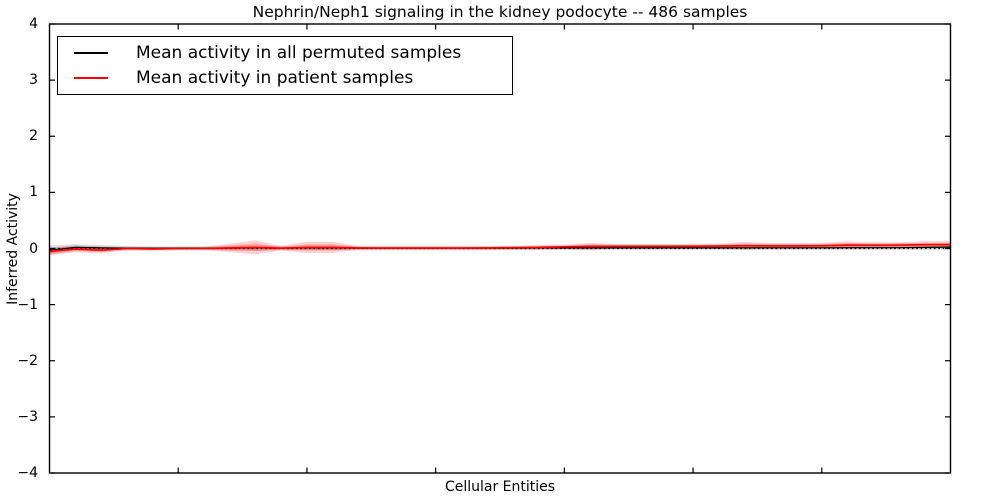 This screenshot has width=1000, height=500. I want to click on legend-line-red, so click(91, 77).